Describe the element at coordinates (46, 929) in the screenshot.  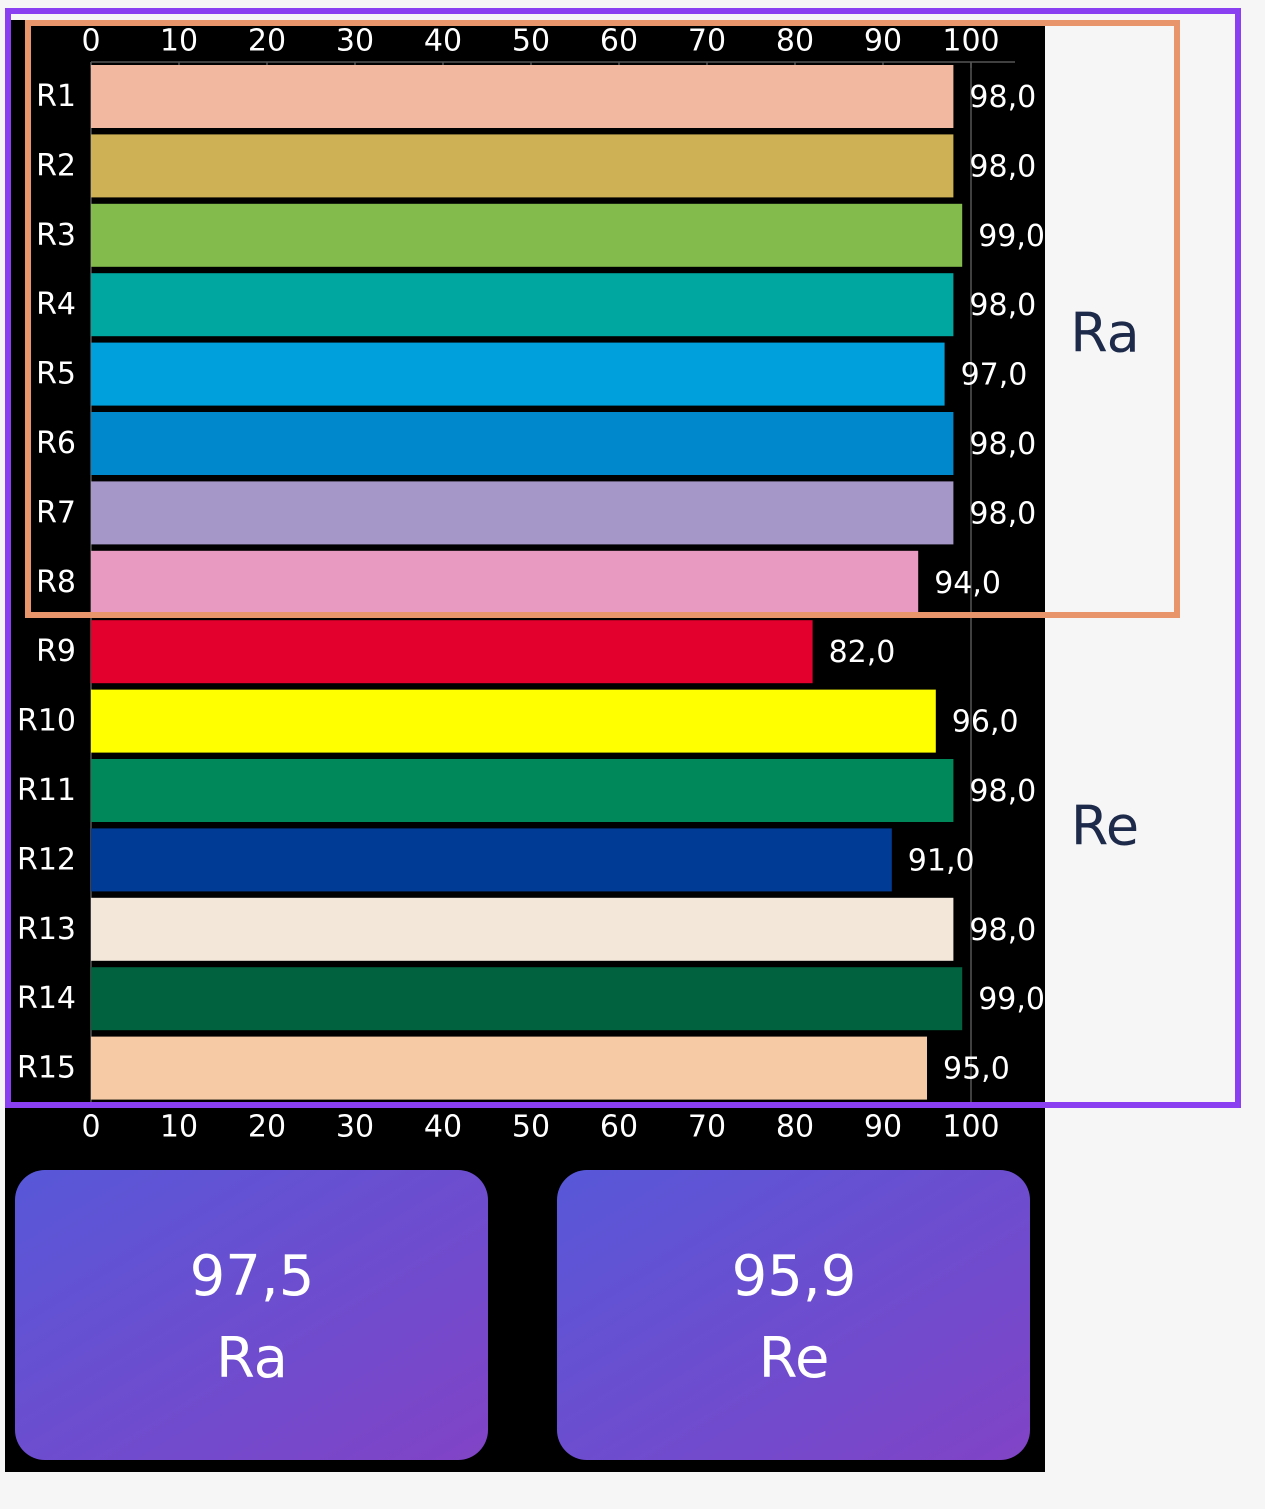
I see `y-tick-label: R13` at that location.